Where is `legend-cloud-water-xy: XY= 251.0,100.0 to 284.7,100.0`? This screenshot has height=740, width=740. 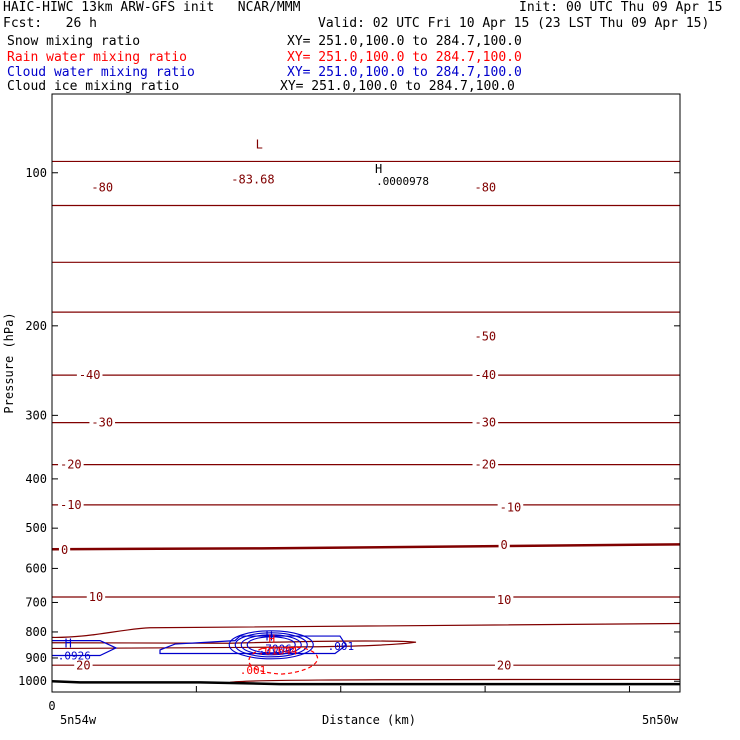
legend-cloud-water-xy: XY= 251.0,100.0 to 284.7,100.0 is located at coordinates (404, 72).